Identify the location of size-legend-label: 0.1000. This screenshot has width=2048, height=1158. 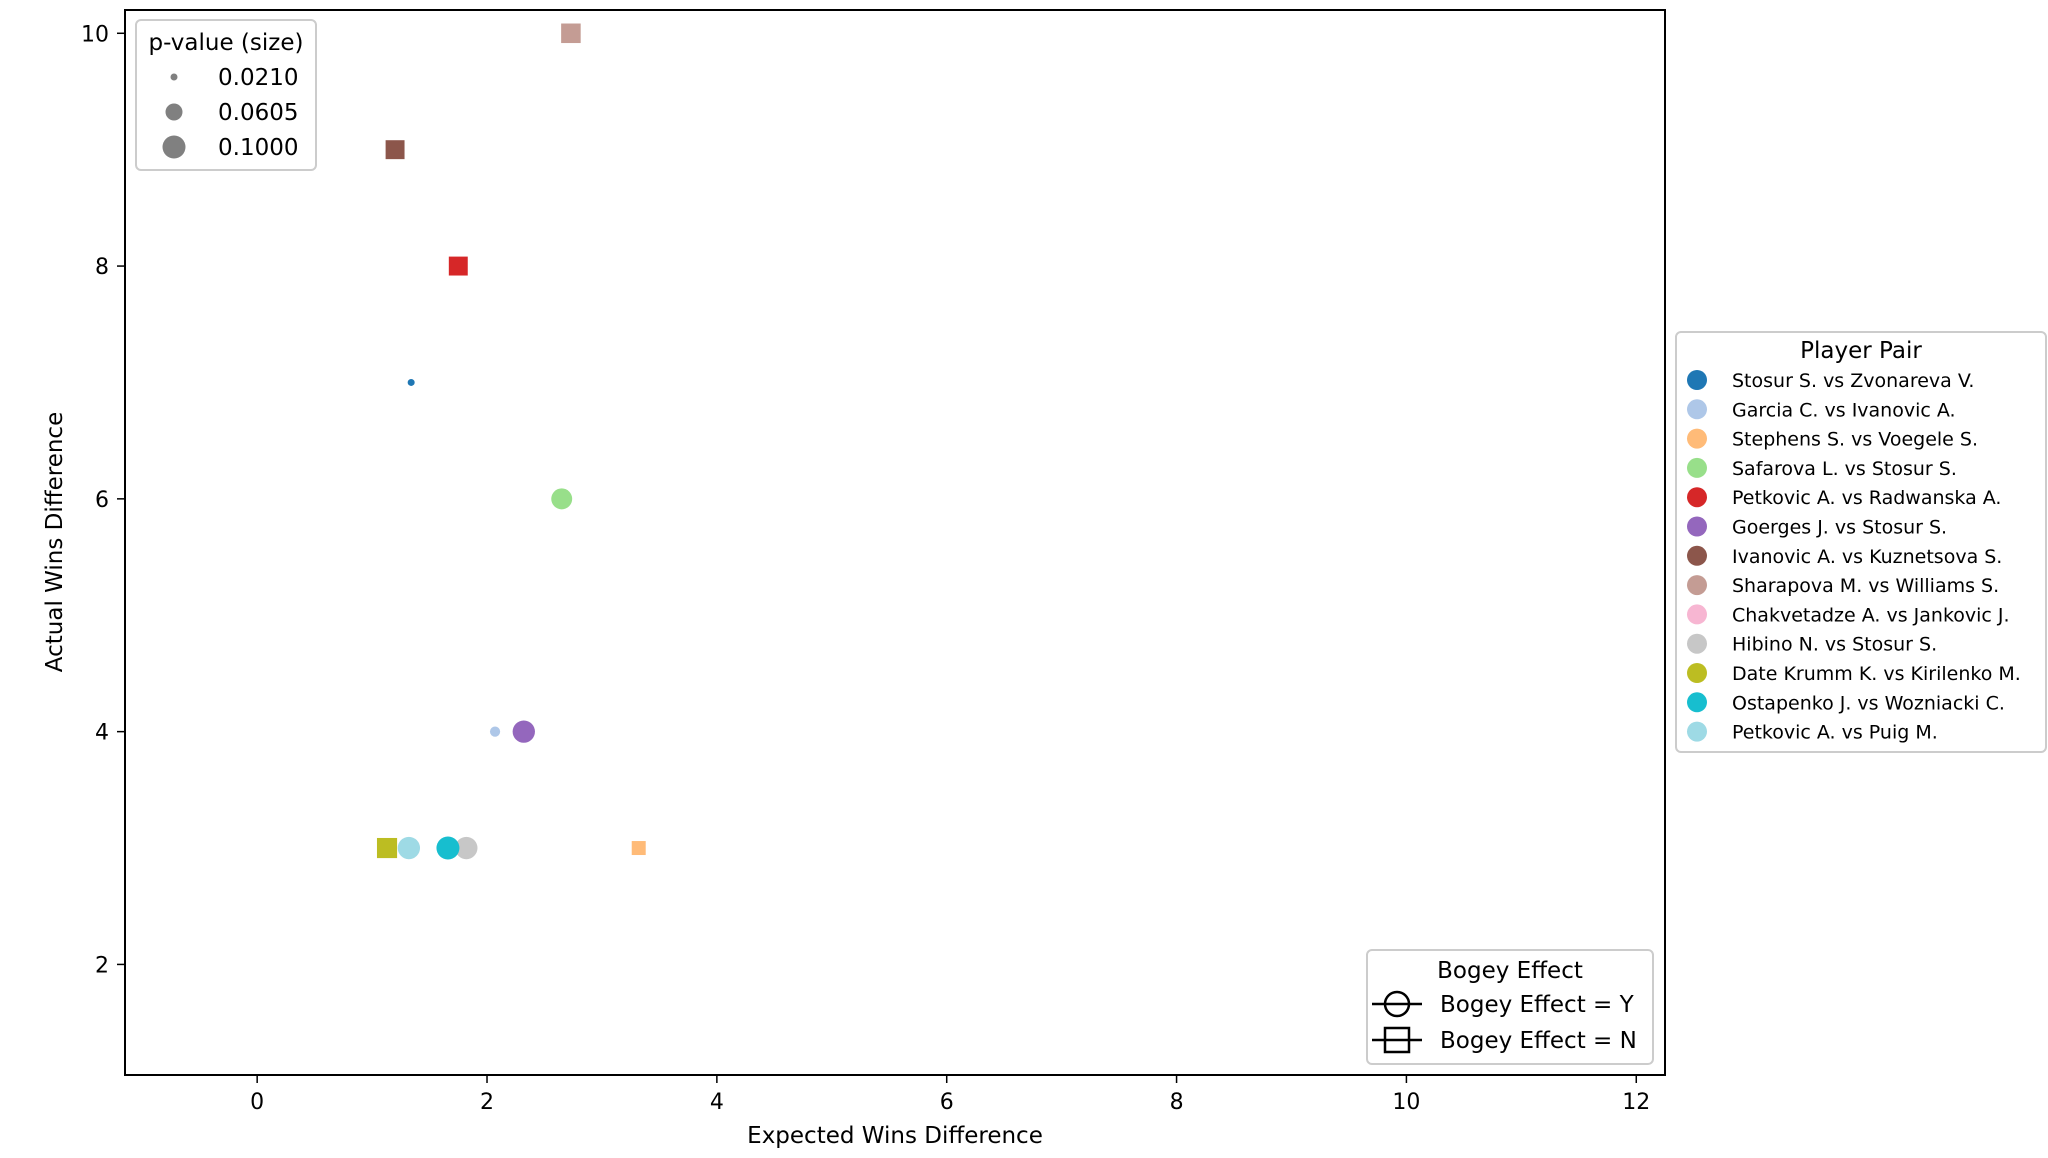
(258, 148).